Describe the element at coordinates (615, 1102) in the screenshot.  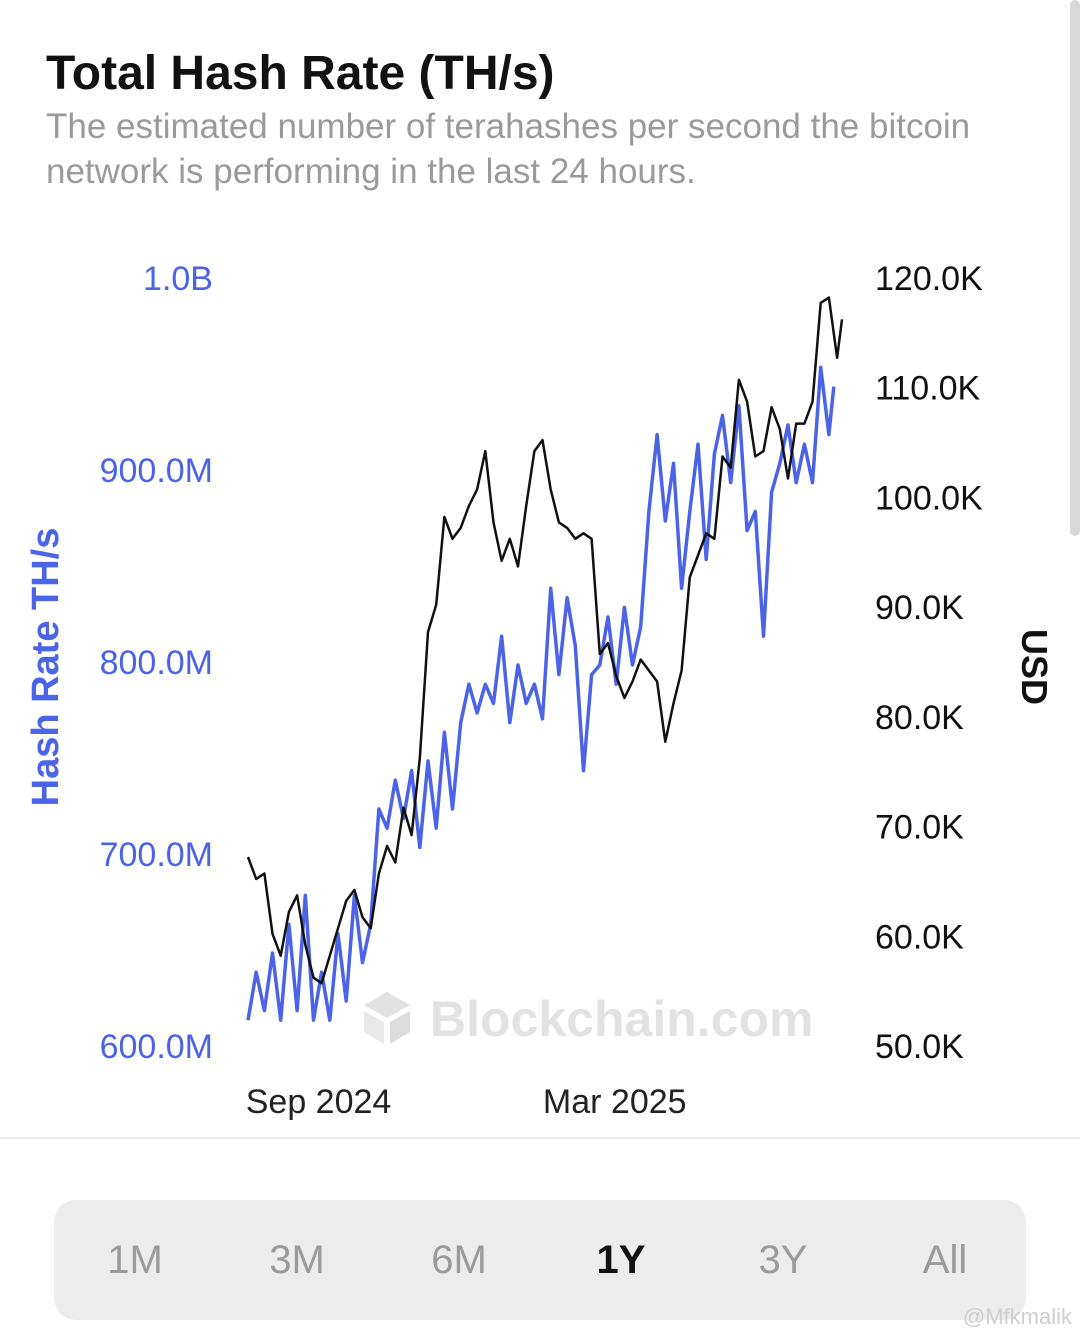
I see `x-tick-label: Mar 2025` at that location.